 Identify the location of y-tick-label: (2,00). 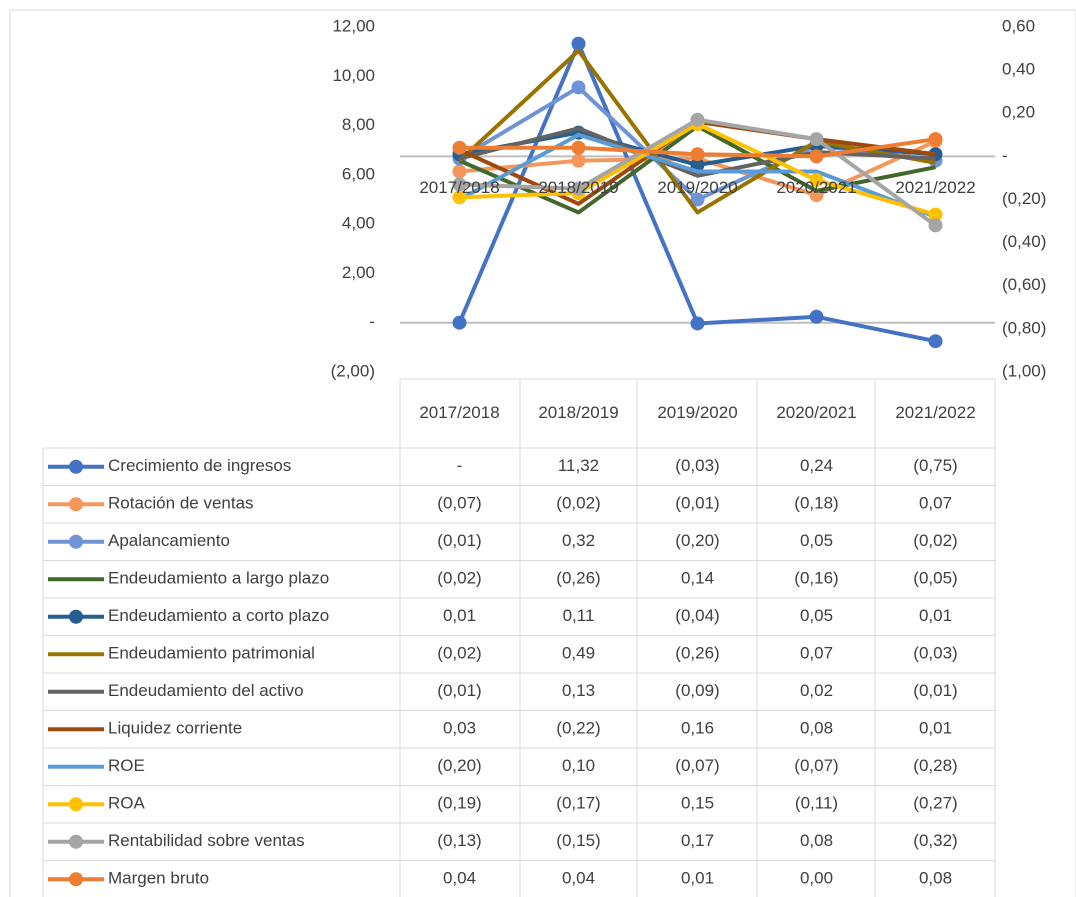
(353, 370).